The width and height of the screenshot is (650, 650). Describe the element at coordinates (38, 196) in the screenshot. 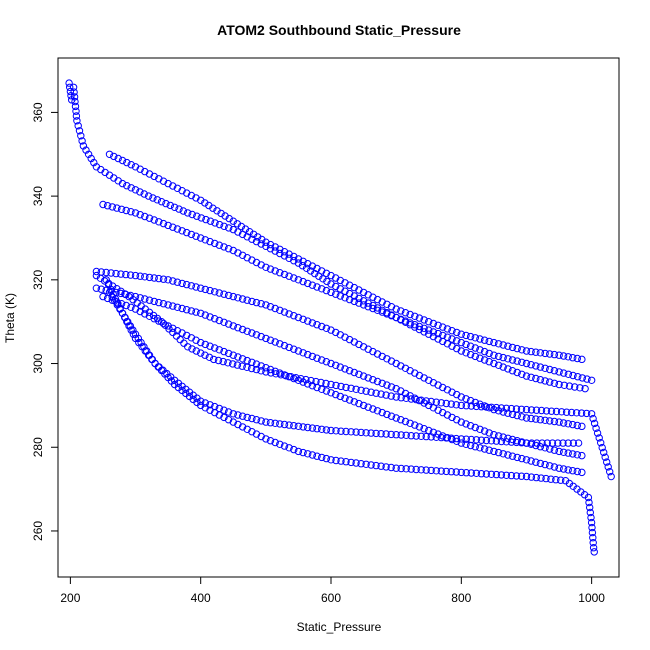

I see `y-tick-label: 340` at that location.